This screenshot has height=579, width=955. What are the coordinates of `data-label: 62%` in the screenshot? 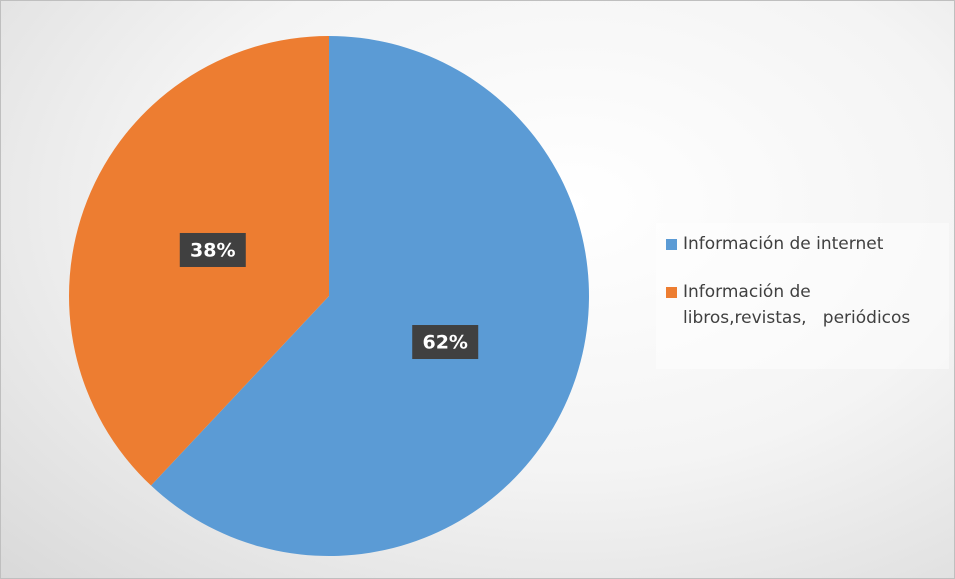 It's located at (444, 343).